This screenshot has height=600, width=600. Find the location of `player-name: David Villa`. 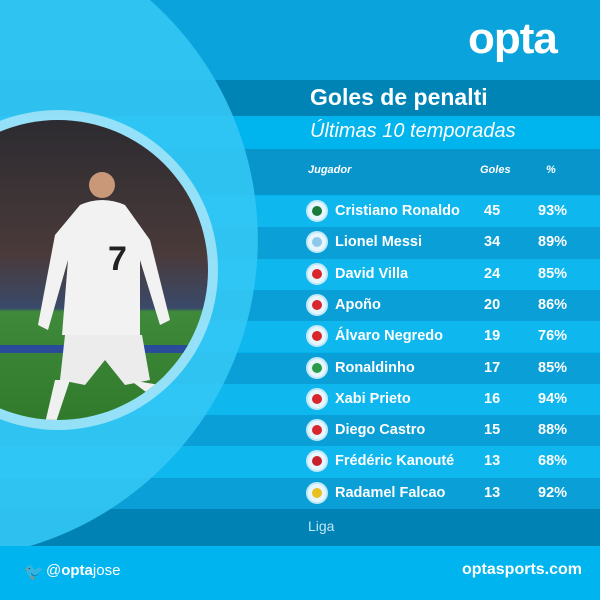

player-name: David Villa is located at coordinates (372, 273).